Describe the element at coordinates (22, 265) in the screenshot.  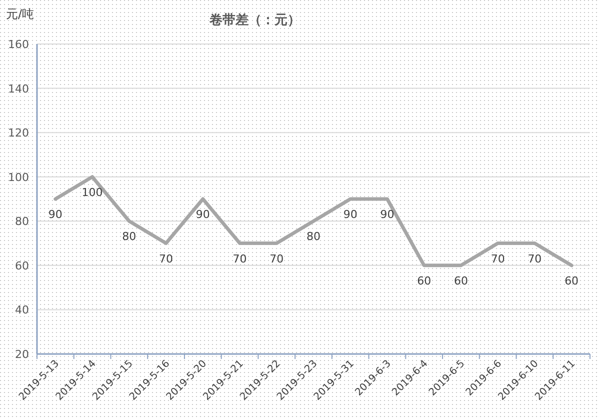
I see `y-tick-label: 60` at that location.